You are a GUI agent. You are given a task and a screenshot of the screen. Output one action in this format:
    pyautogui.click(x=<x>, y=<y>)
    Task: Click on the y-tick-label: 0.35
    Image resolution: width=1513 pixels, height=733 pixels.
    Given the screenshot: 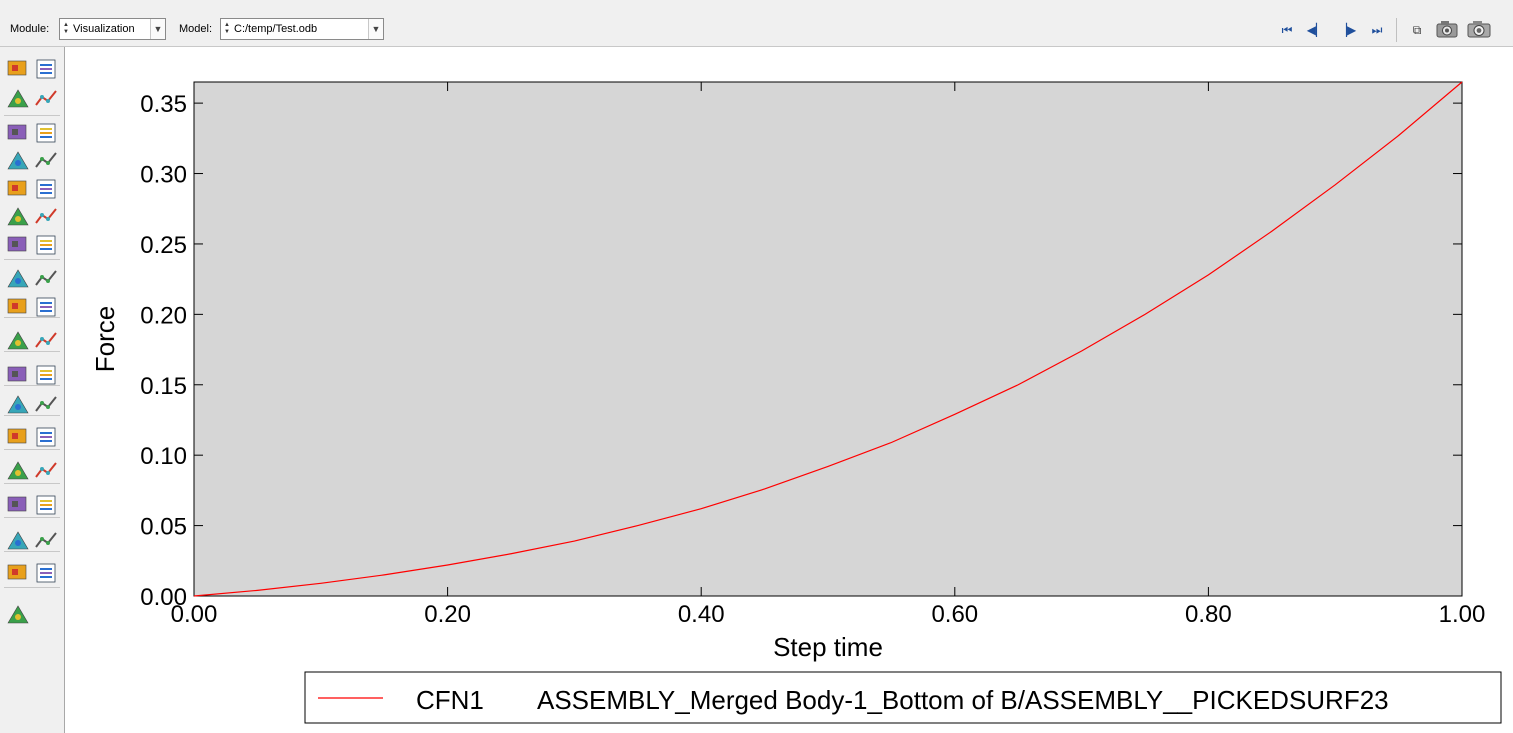 What is the action you would take?
    pyautogui.click(x=163, y=104)
    